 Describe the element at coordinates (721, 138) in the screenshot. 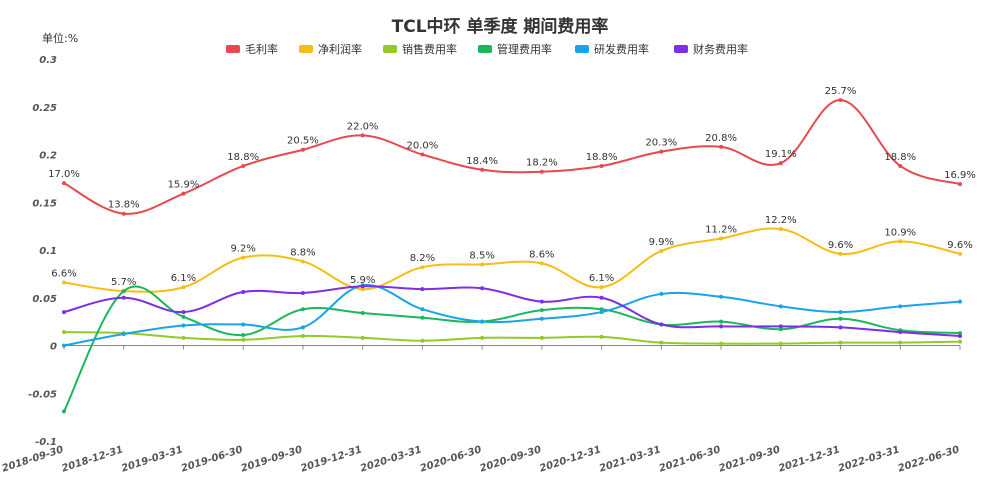

I see `data-label: 20.8%` at that location.